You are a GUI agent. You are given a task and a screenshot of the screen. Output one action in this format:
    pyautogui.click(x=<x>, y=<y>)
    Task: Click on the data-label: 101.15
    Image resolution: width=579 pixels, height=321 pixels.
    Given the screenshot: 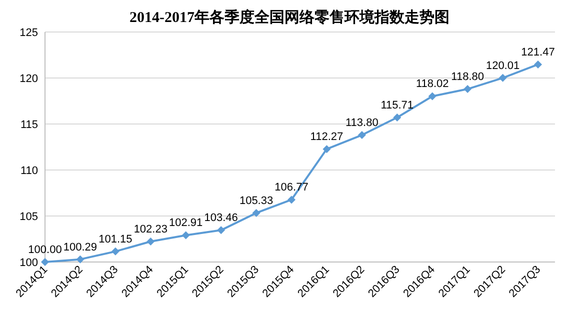 What is the action you would take?
    pyautogui.click(x=115, y=239)
    